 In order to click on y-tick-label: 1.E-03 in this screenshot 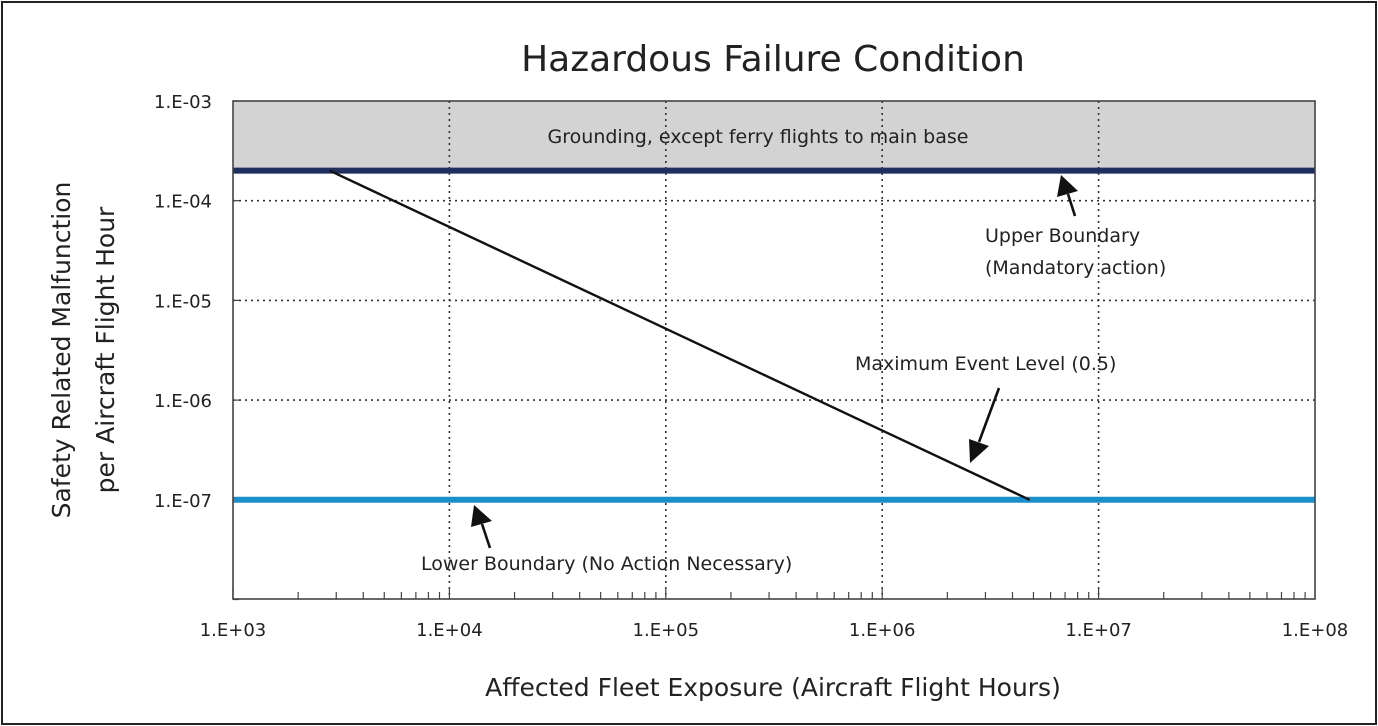, I will do `click(183, 102)`.